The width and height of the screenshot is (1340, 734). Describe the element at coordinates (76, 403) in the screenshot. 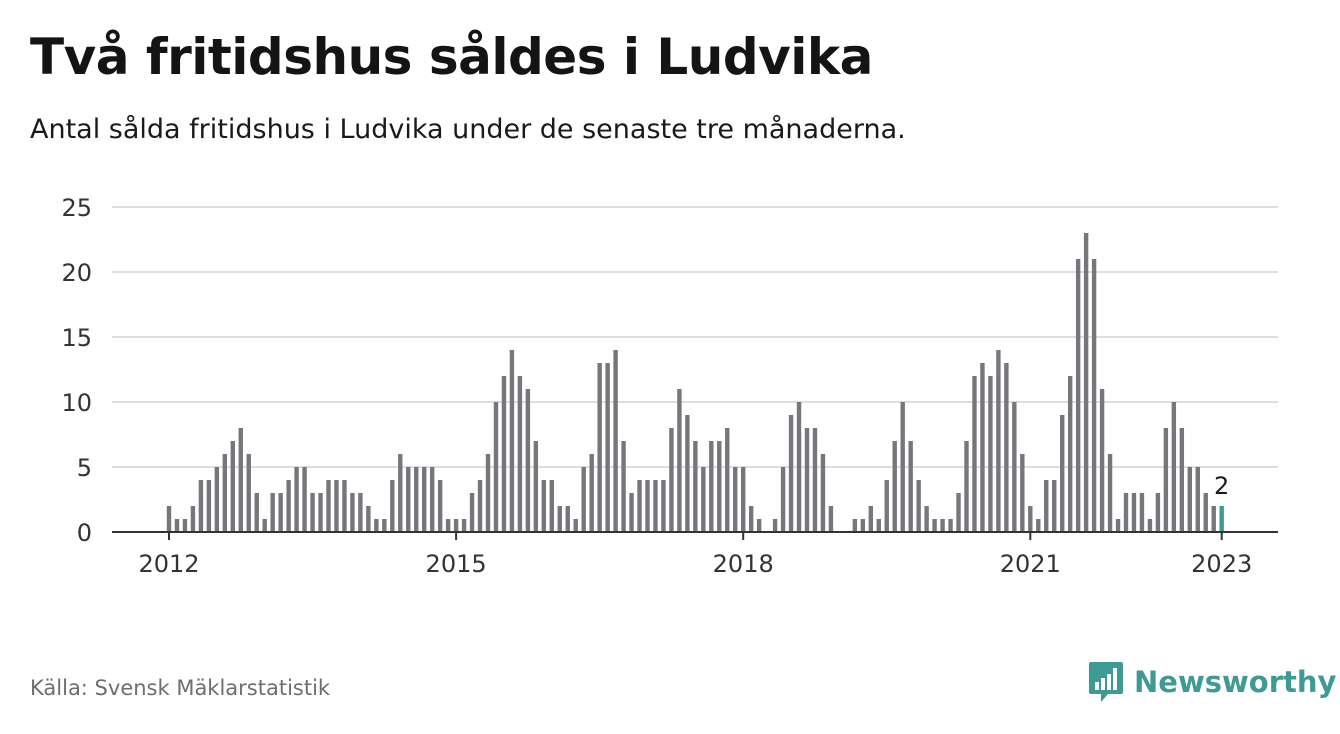

I see `y-tick-label: 10` at that location.